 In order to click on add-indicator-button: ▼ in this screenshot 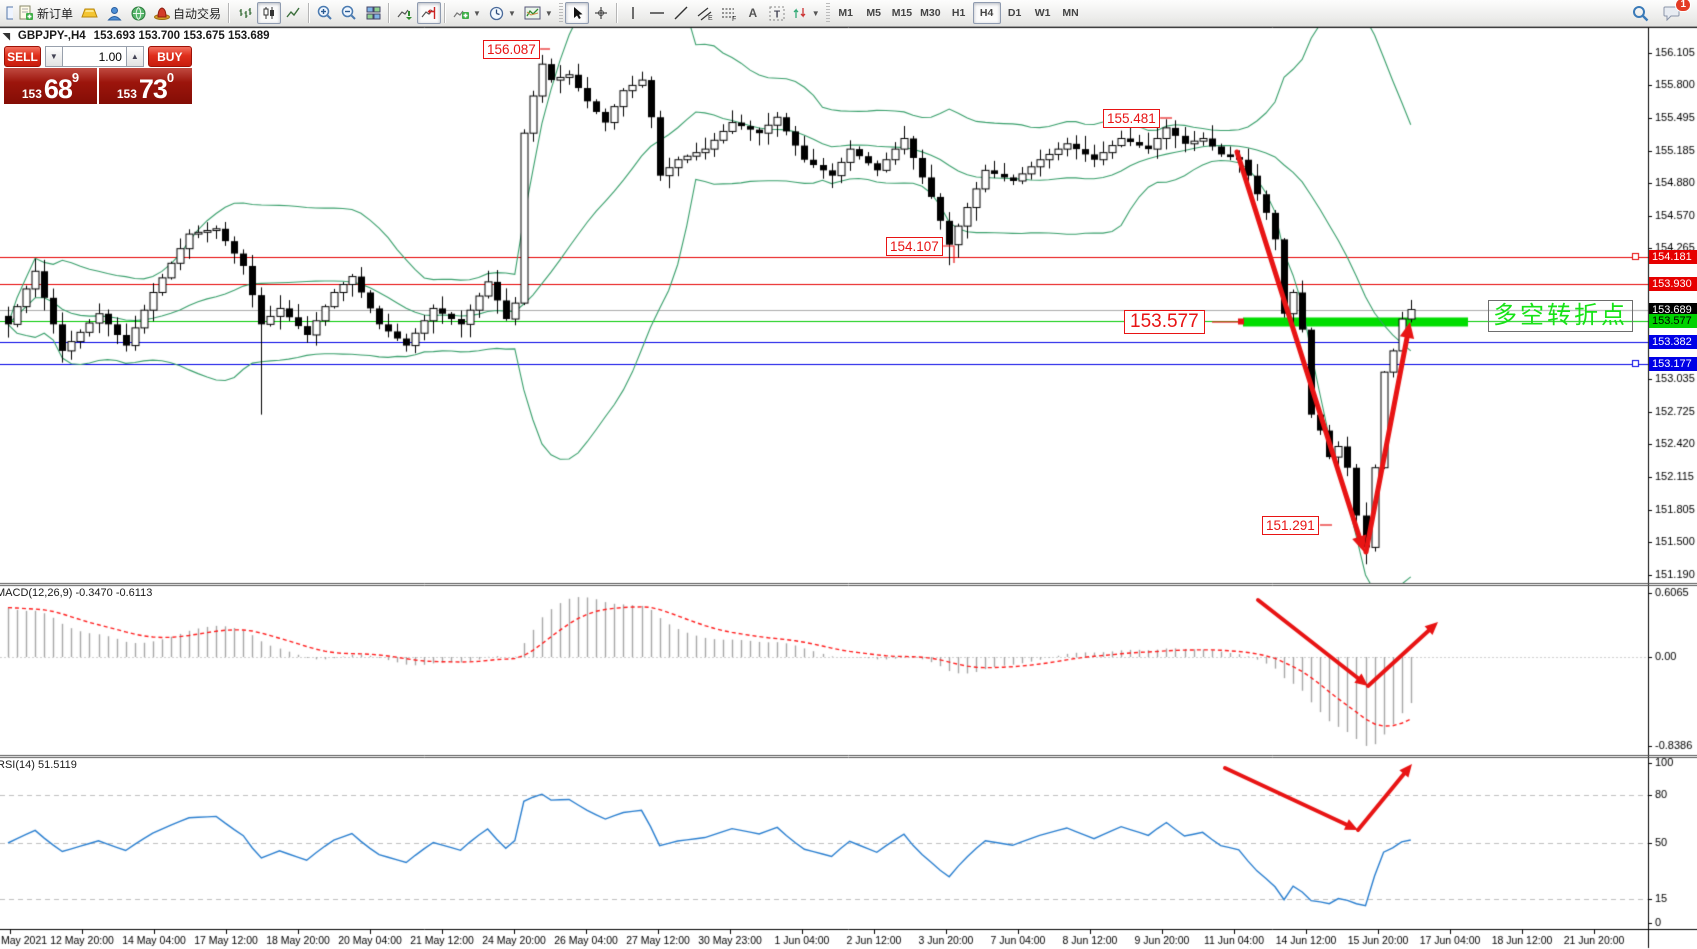, I will do `click(467, 13)`.